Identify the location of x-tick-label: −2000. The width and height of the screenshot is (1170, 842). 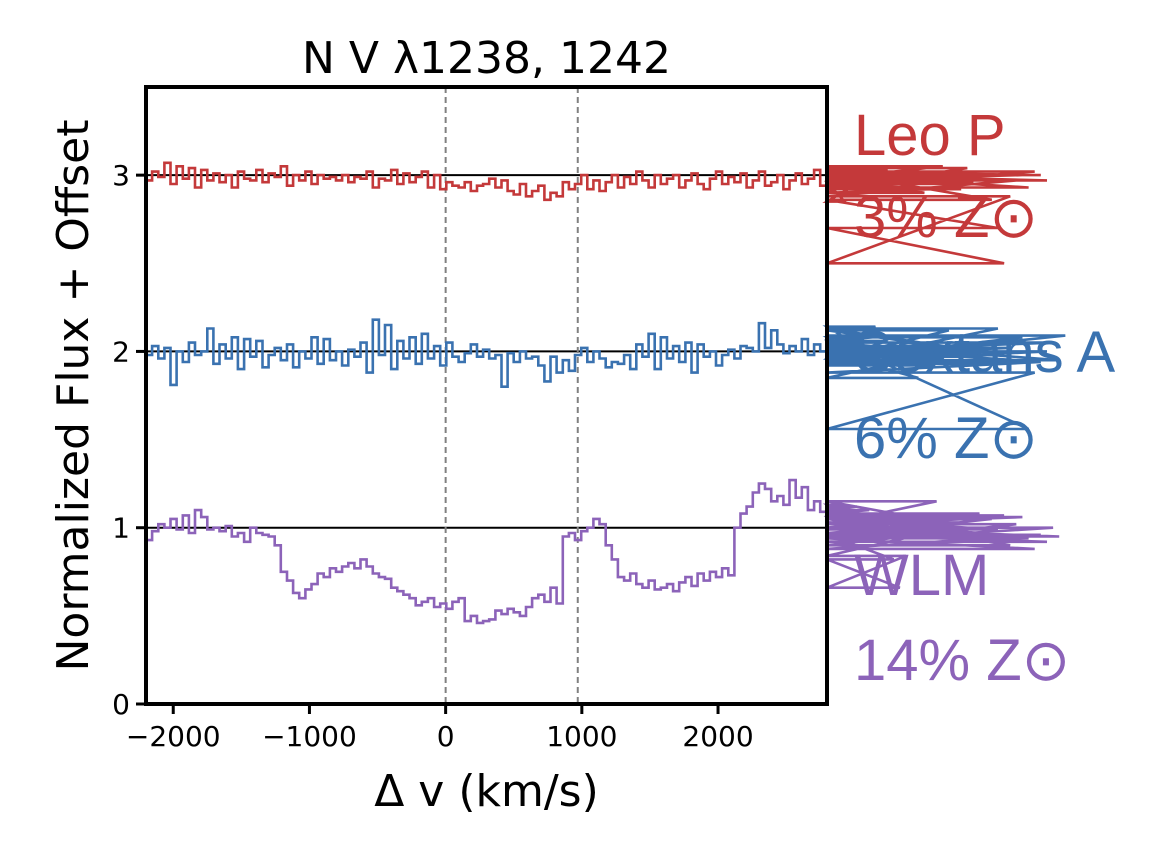
(173, 736).